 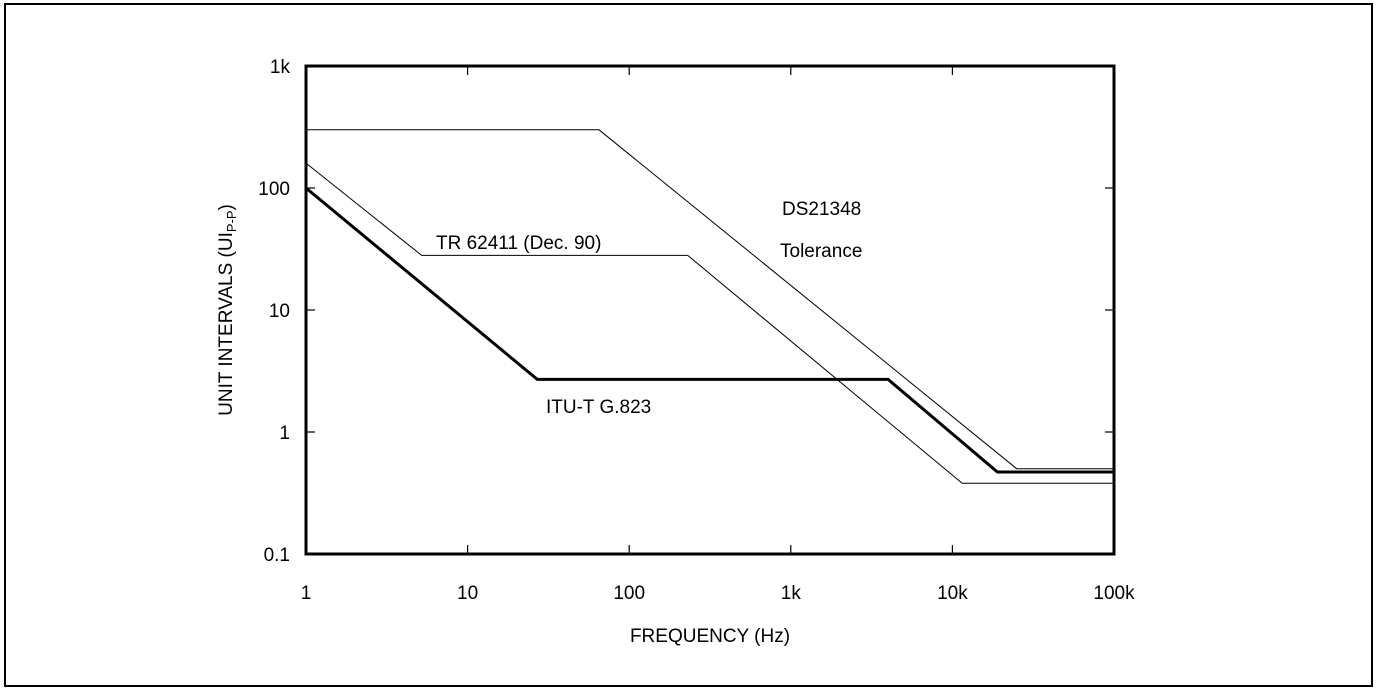 What do you see at coordinates (710, 636) in the screenshot?
I see `x-axis-label: FREQUENCY (Hz)` at bounding box center [710, 636].